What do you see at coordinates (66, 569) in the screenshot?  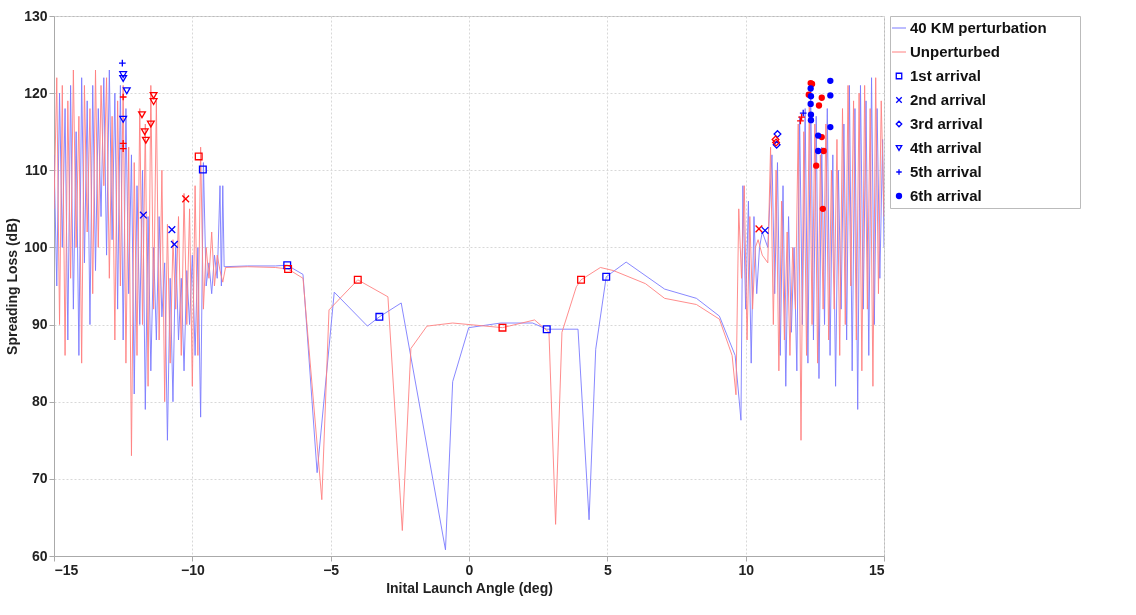 I see `x-tick-label: −15` at bounding box center [66, 569].